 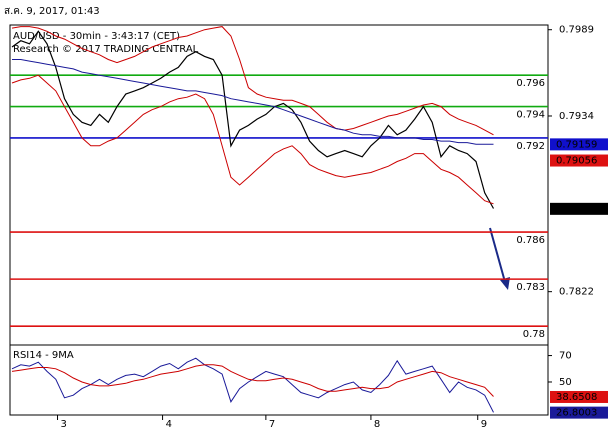 What do you see at coordinates (576, 413) in the screenshot?
I see `value-marker-label: 26.8003` at bounding box center [576, 413].